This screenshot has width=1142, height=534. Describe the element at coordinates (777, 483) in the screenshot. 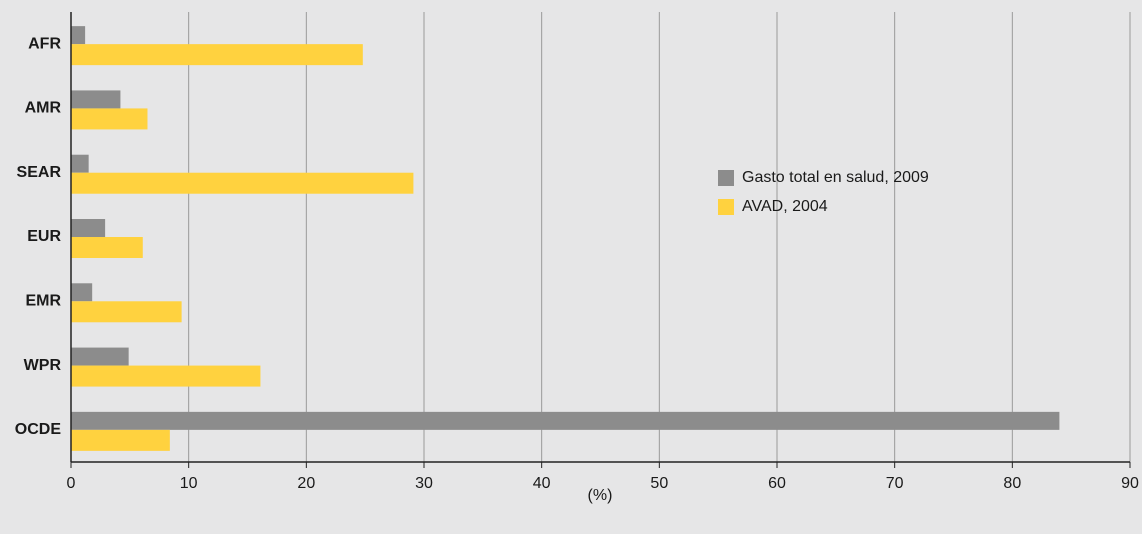

I see `x-tick-label: 60` at that location.